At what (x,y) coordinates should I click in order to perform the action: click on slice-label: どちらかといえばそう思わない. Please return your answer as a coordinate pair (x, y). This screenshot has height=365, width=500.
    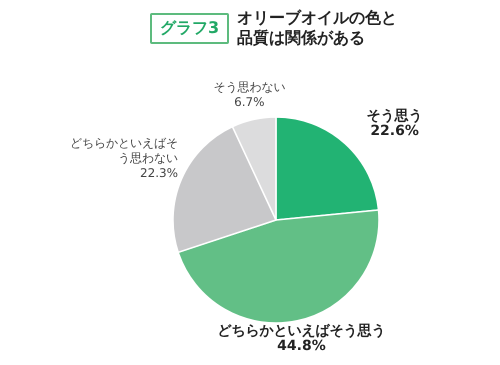
    Looking at the image, I should click on (124, 151).